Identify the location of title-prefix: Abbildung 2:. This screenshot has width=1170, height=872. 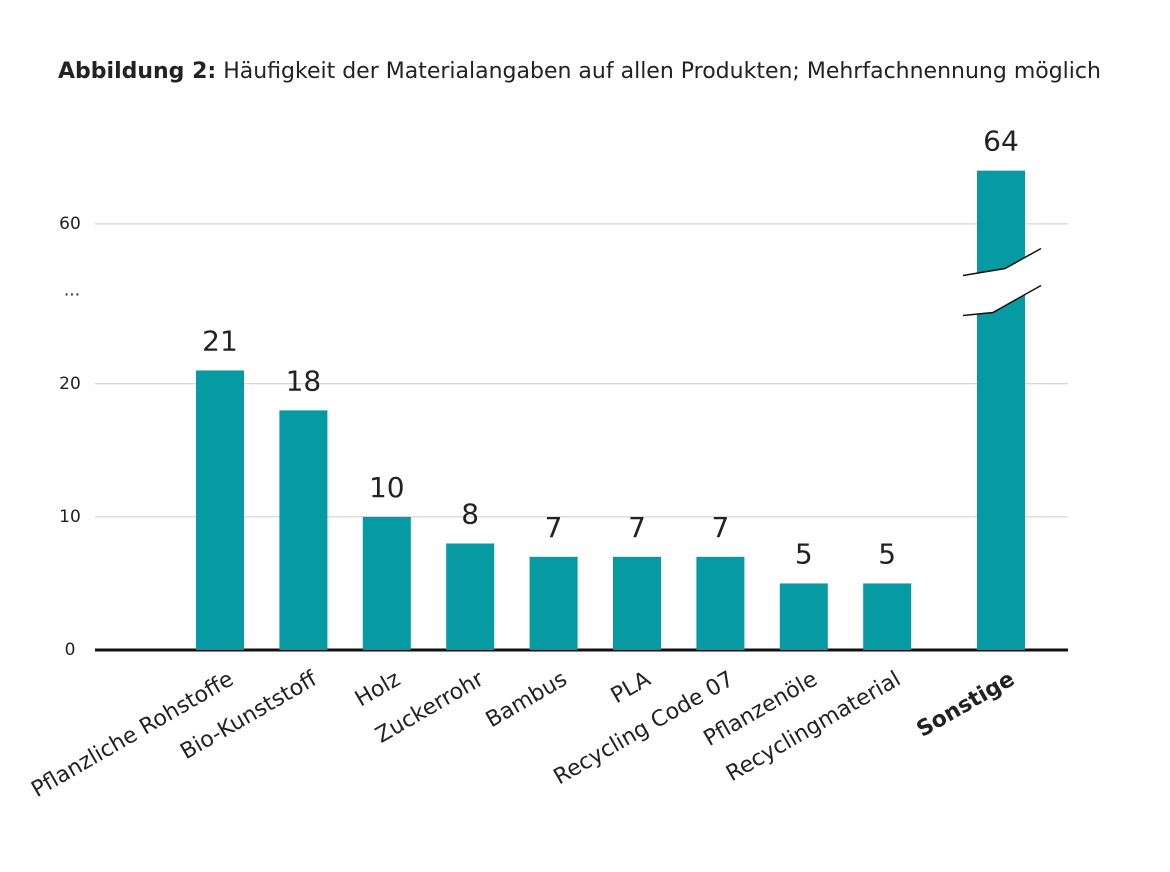
(137, 71).